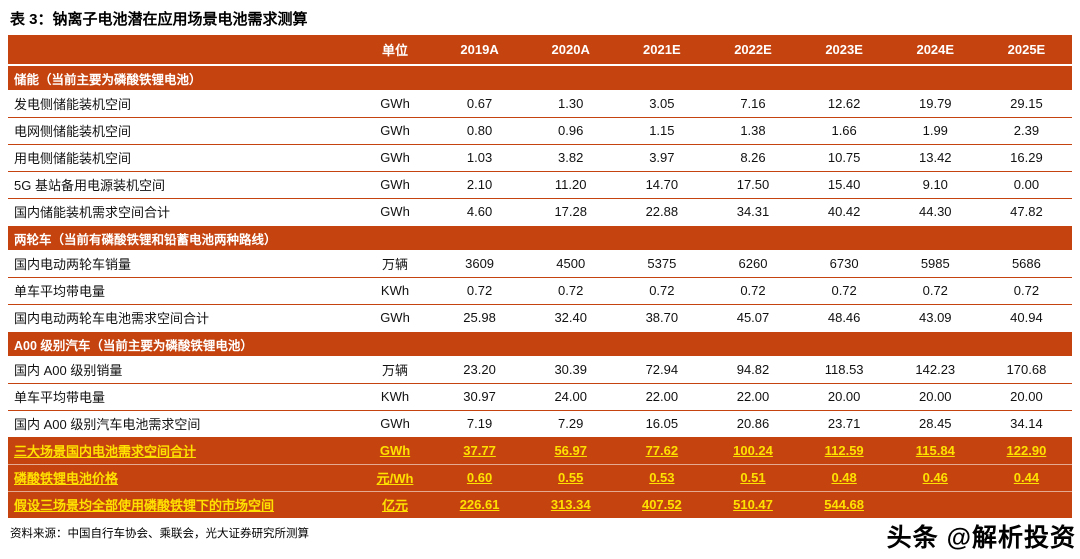 The image size is (1080, 559). What do you see at coordinates (935, 104) in the screenshot?
I see `cell-value: 19.79` at bounding box center [935, 104].